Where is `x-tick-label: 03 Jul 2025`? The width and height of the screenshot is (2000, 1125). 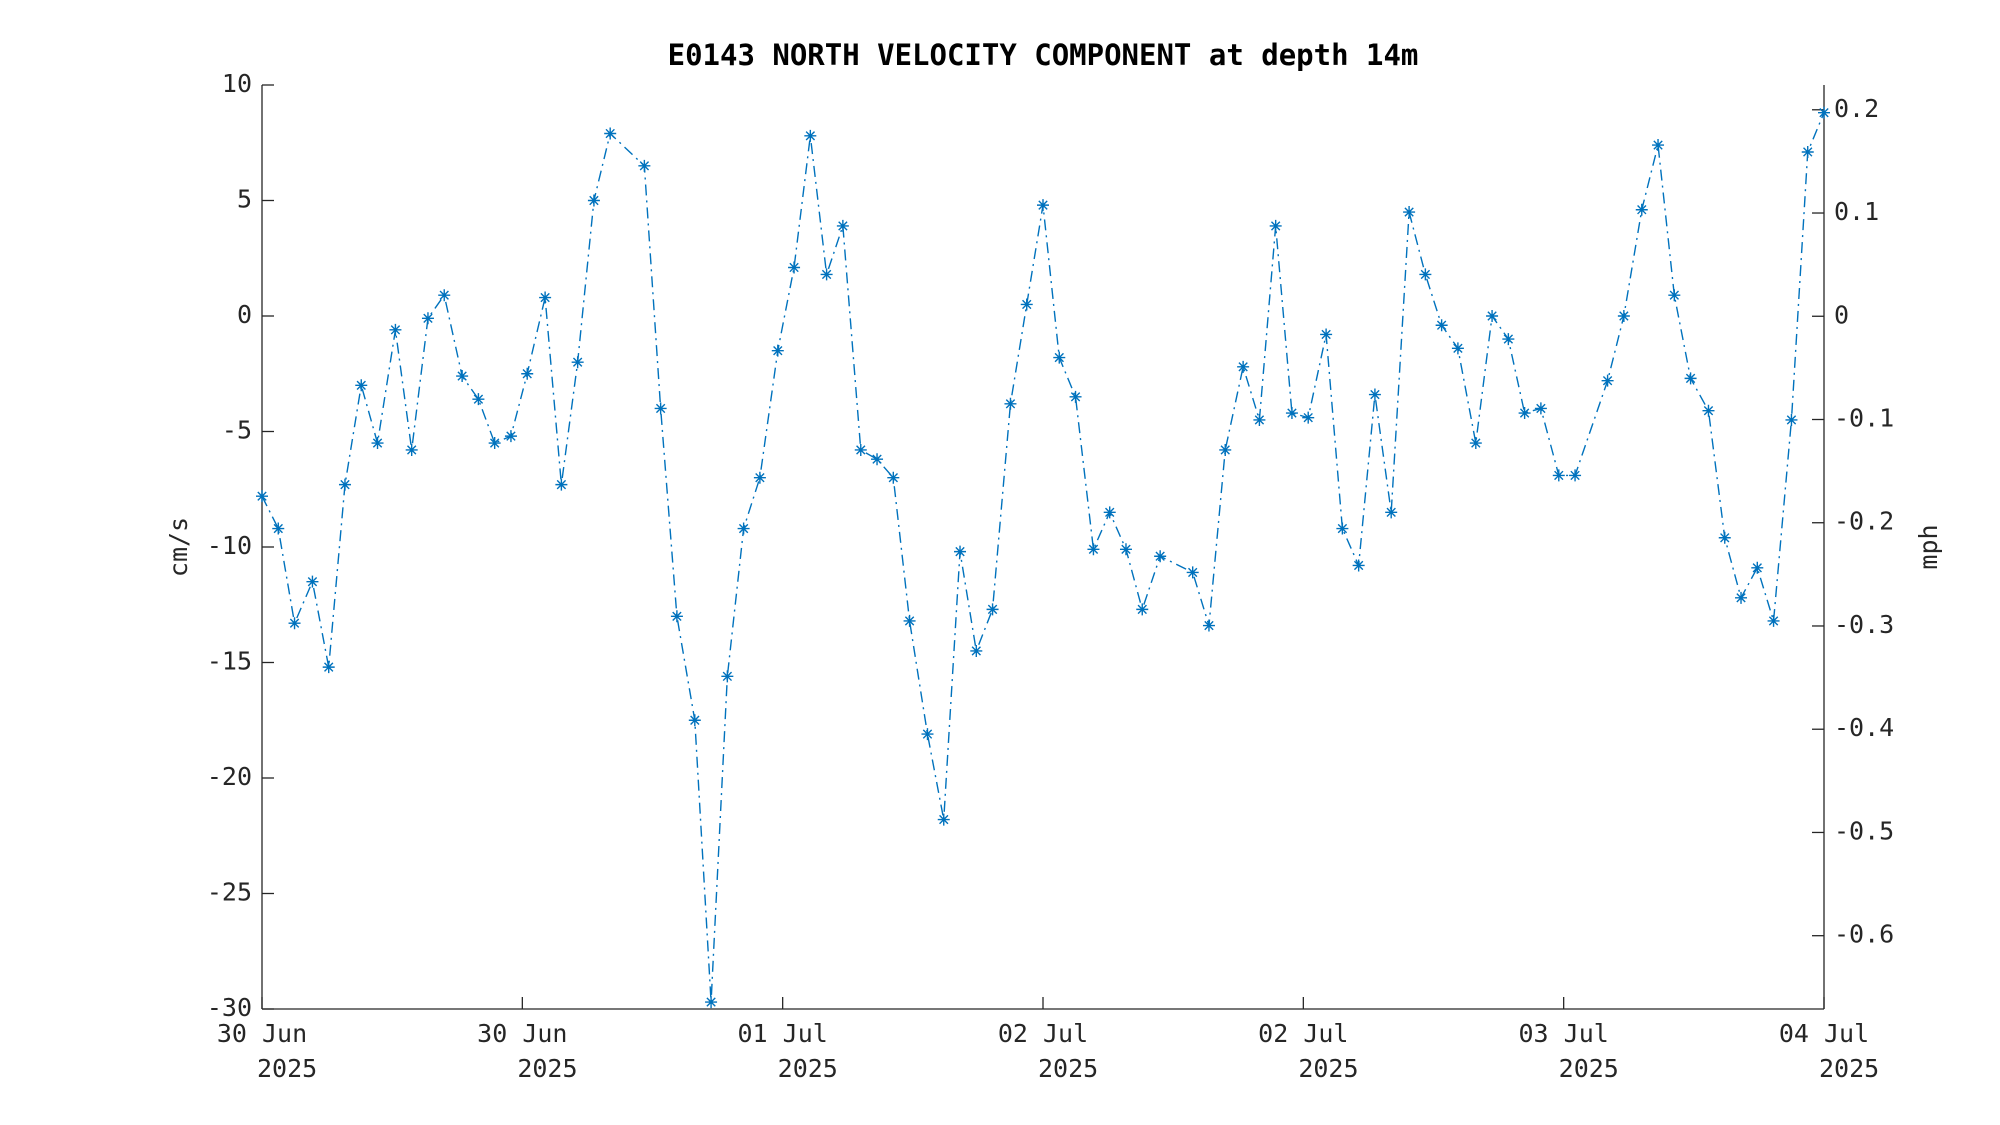 x-tick-label: 03 Jul 2025 is located at coordinates (1569, 1051).